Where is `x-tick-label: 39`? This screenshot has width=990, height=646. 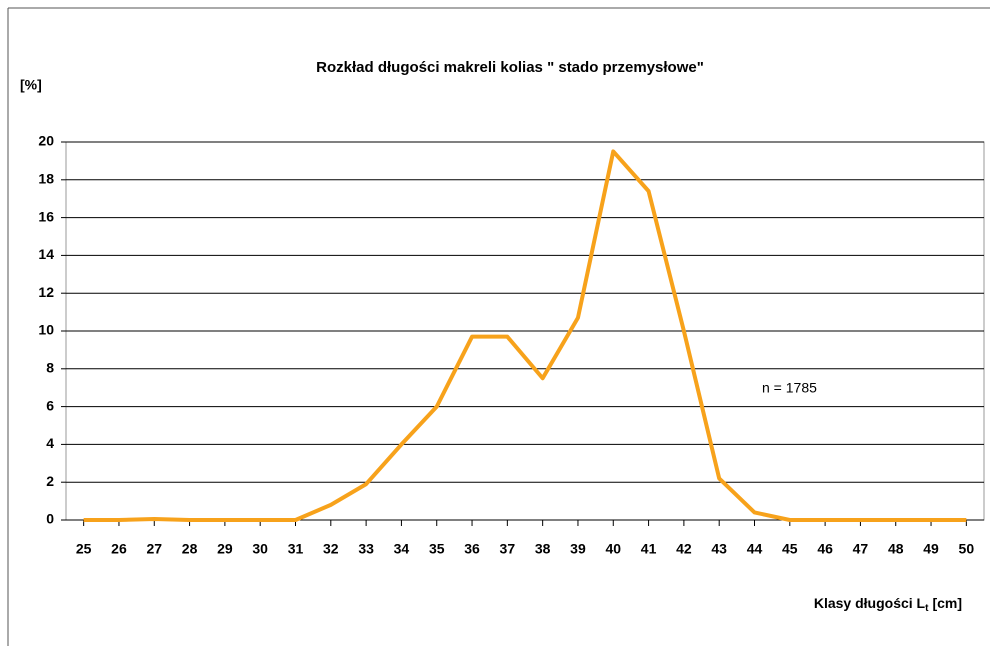 x-tick-label: 39 is located at coordinates (578, 549).